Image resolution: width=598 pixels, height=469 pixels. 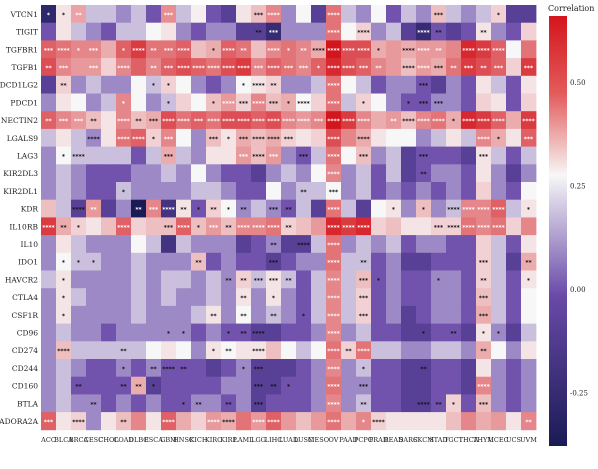 What do you see at coordinates (394, 440) in the screenshot?
I see `column-label: READ` at bounding box center [394, 440].